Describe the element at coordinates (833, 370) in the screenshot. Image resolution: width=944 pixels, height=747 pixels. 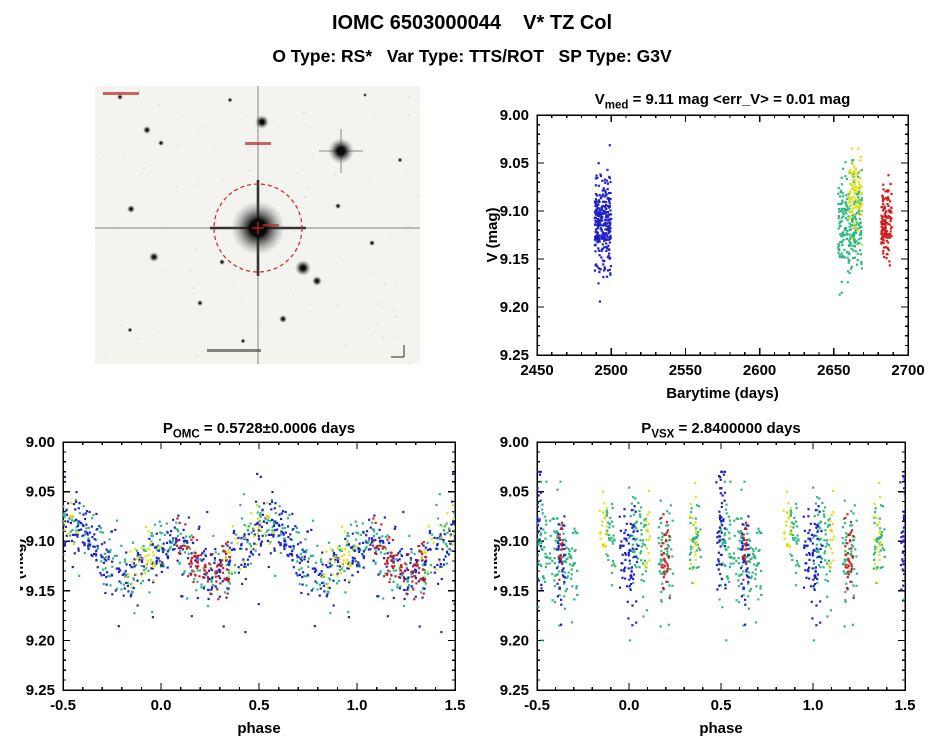
I see `x-tick-label: 2650` at that location.